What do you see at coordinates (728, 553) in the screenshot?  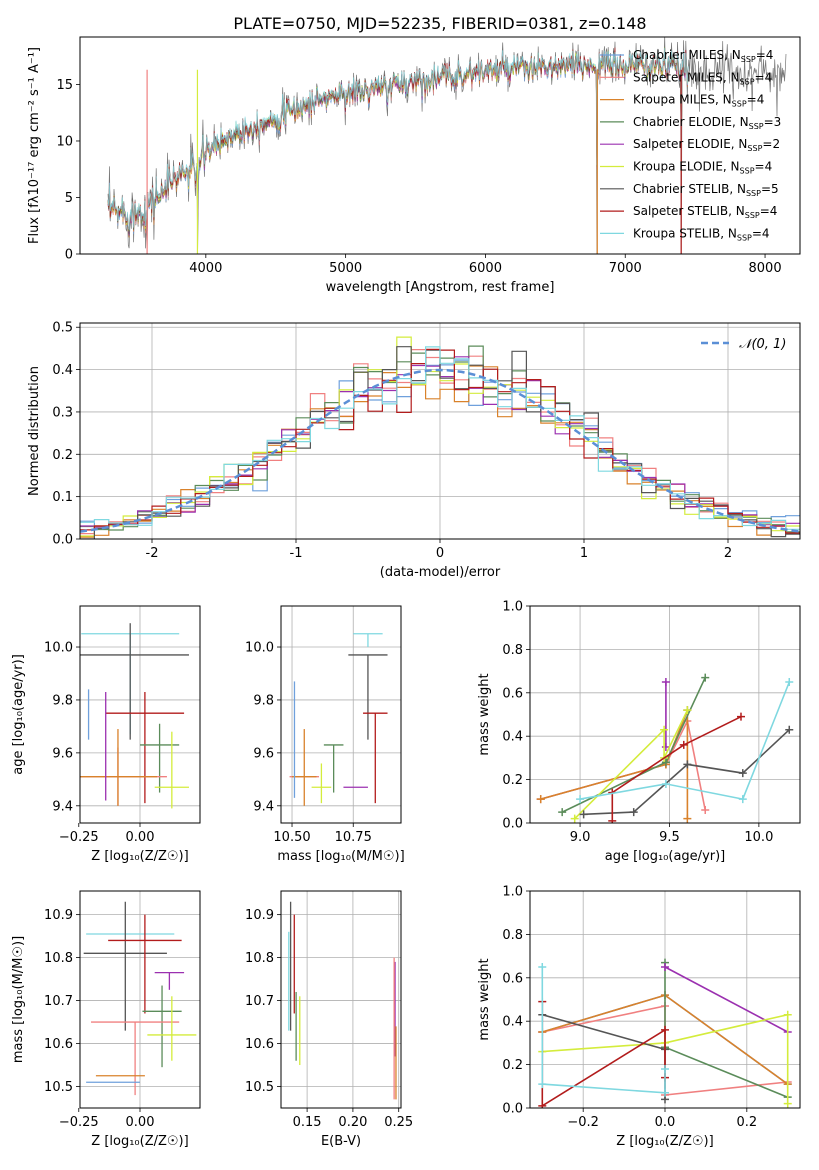 I see `x-tick-label: 2` at bounding box center [728, 553].